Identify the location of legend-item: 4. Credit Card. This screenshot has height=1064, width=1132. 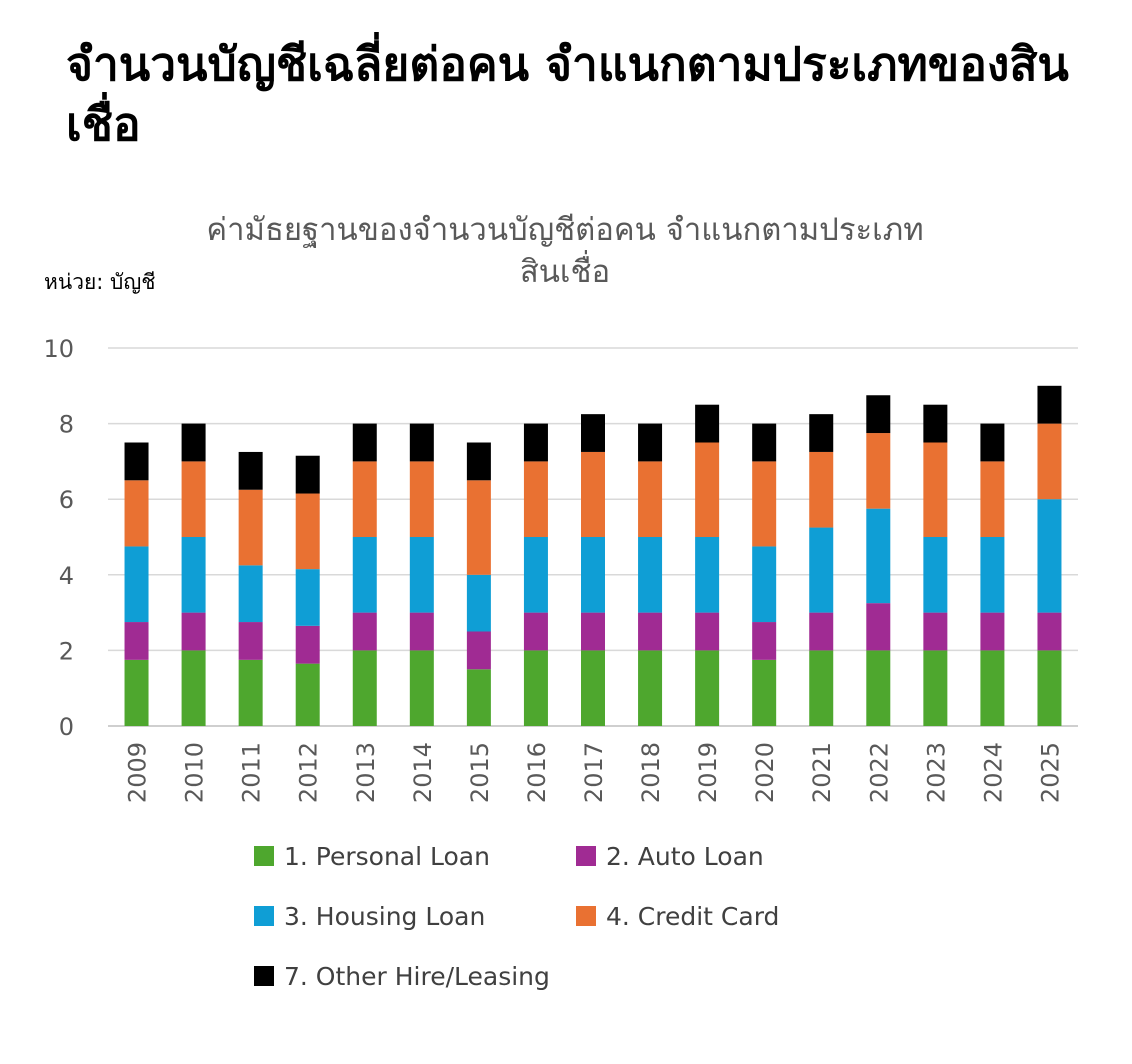
(725, 916).